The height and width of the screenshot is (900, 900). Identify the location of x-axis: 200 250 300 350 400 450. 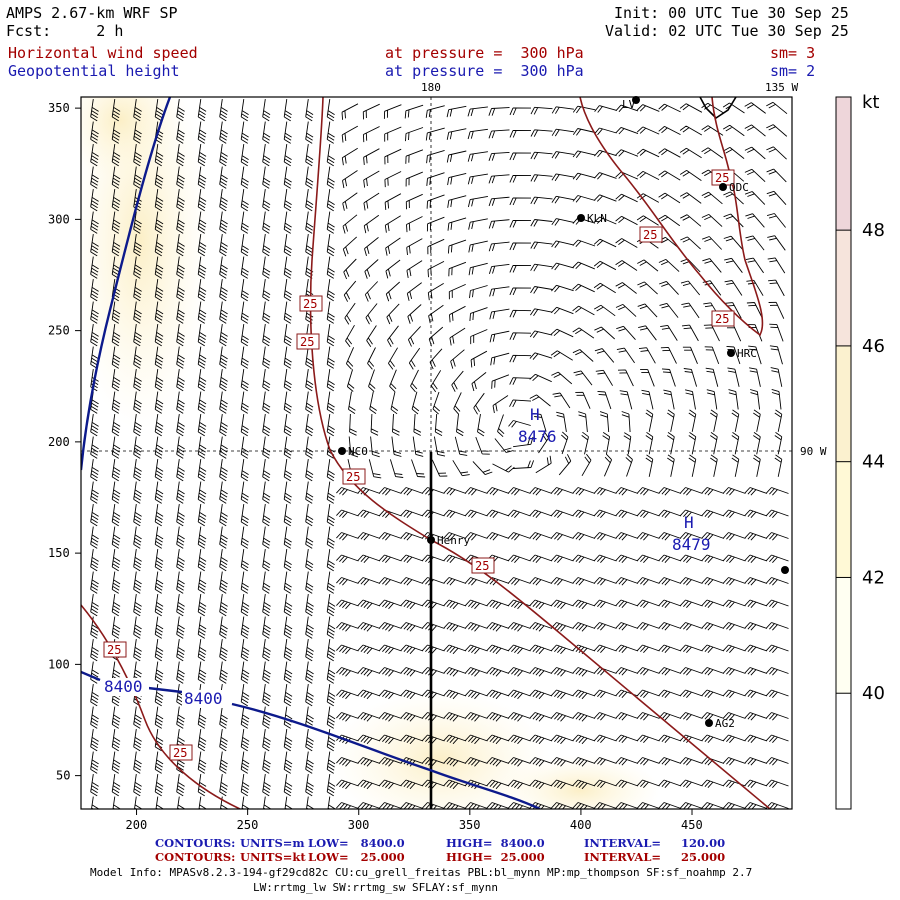
(414, 820).